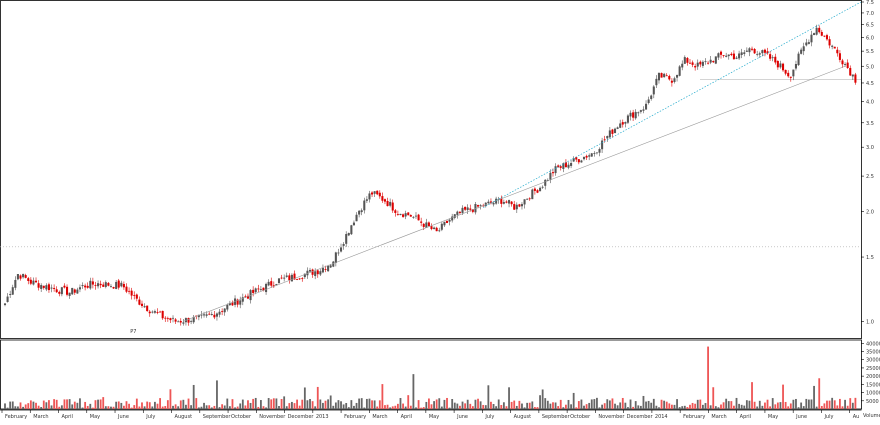 Image resolution: width=880 pixels, height=425 pixels. Describe the element at coordinates (873, 369) in the screenshot. I see `volume-tick-label: 25000` at that location.